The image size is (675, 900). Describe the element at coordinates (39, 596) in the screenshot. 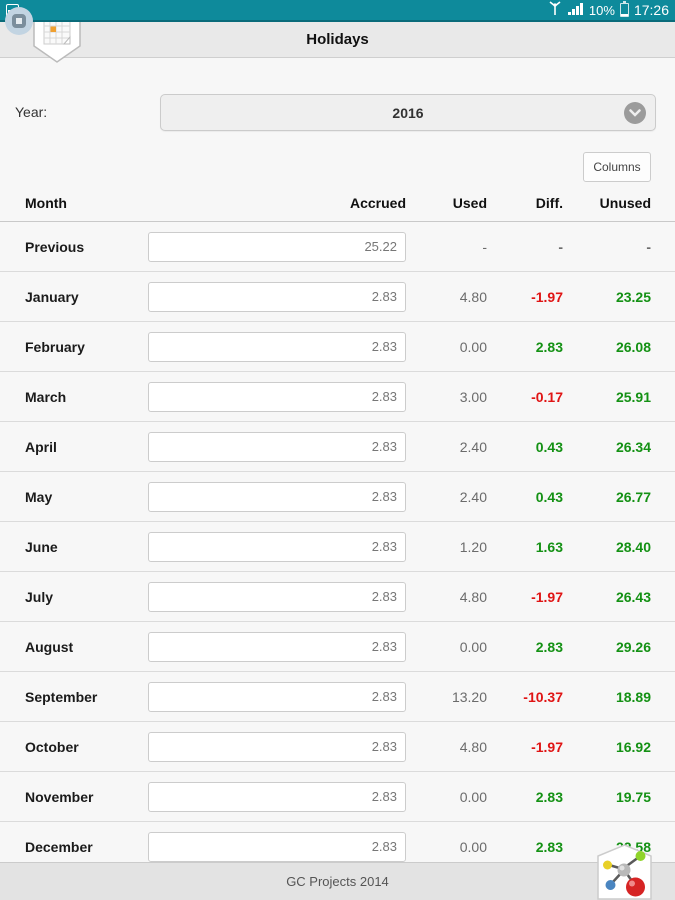

I see `month-label: July` at that location.